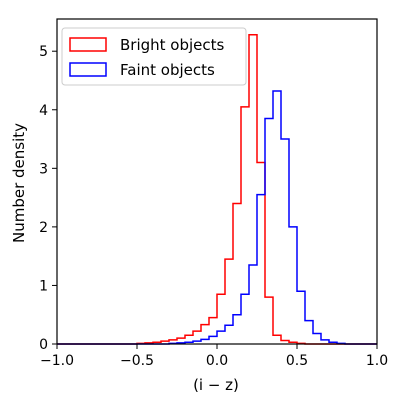  I want to click on y-tick-label: 2, so click(43, 228).